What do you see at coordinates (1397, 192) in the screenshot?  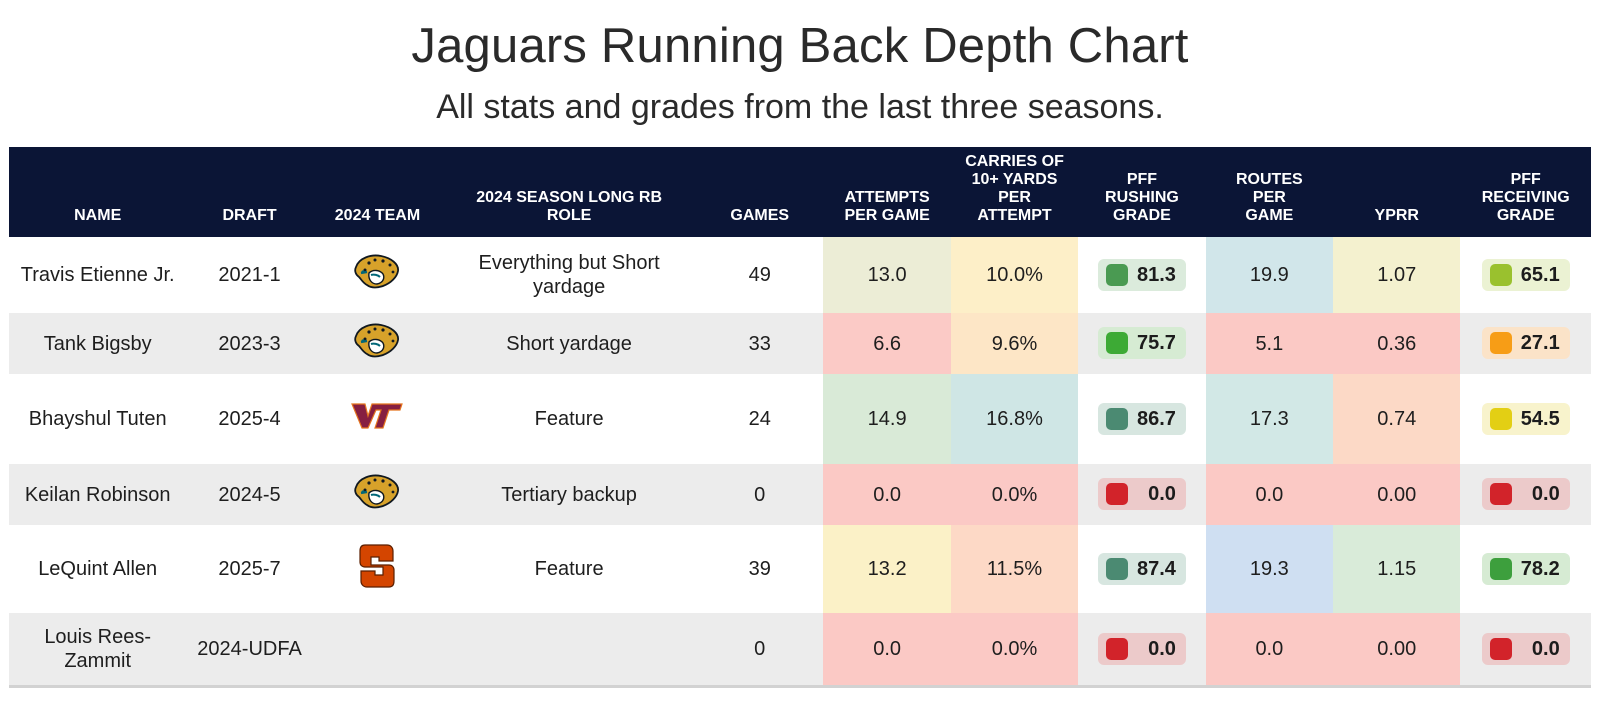 I see `header-yprr: YPRR` at bounding box center [1397, 192].